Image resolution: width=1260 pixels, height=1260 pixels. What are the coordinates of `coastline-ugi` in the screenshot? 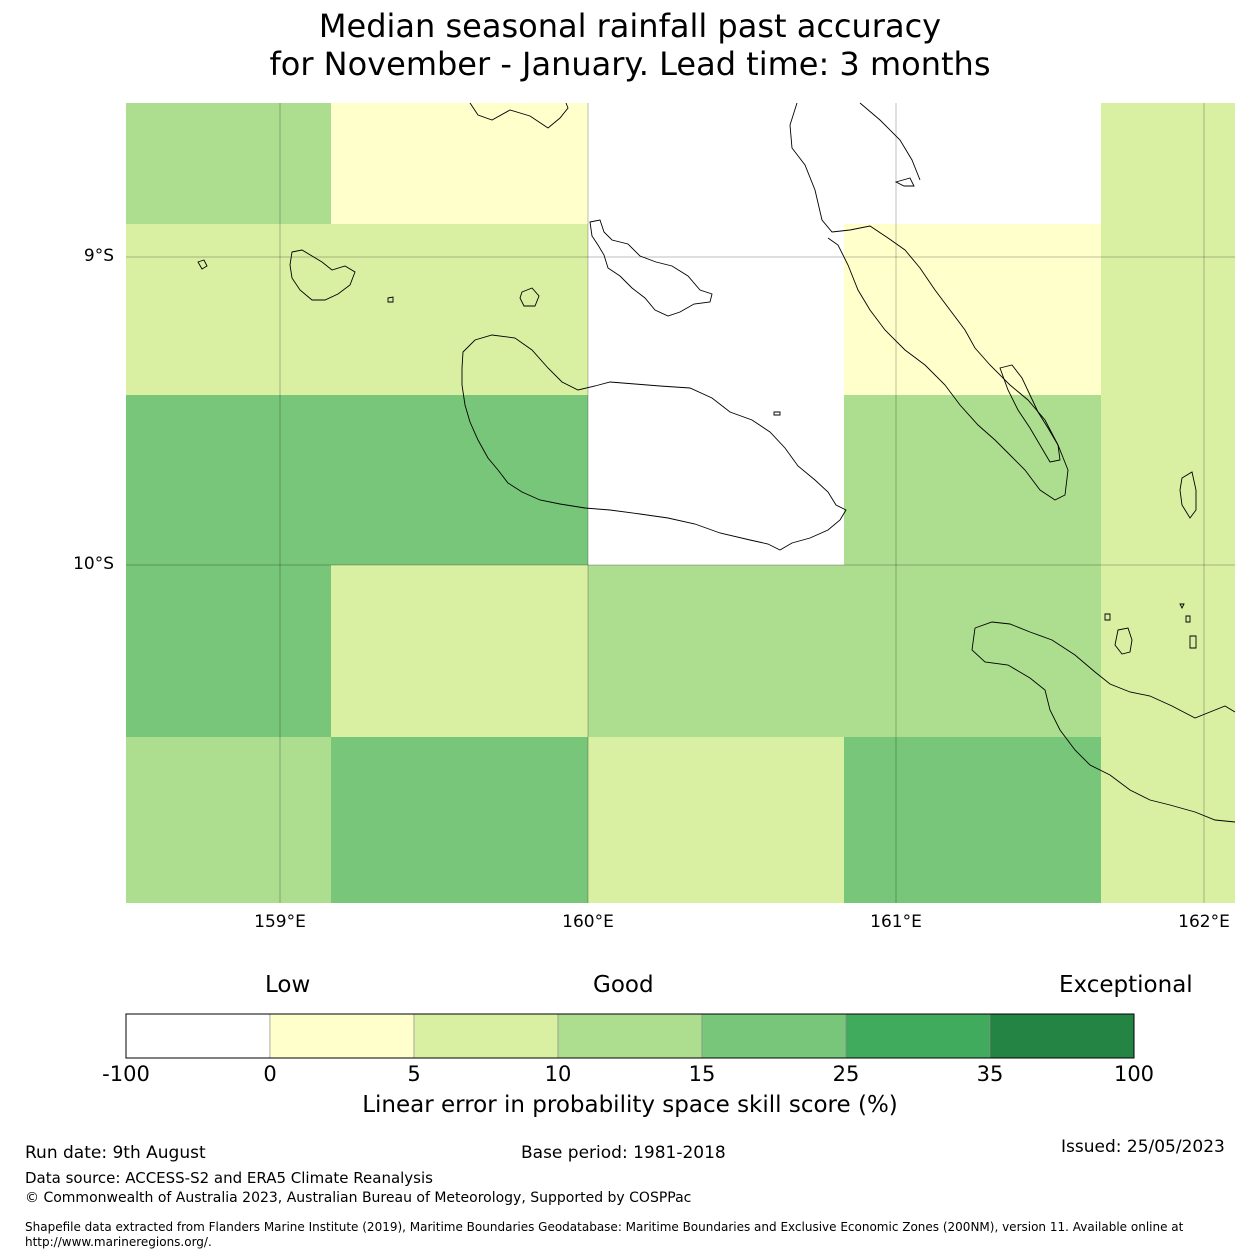 It's located at (1123, 641).